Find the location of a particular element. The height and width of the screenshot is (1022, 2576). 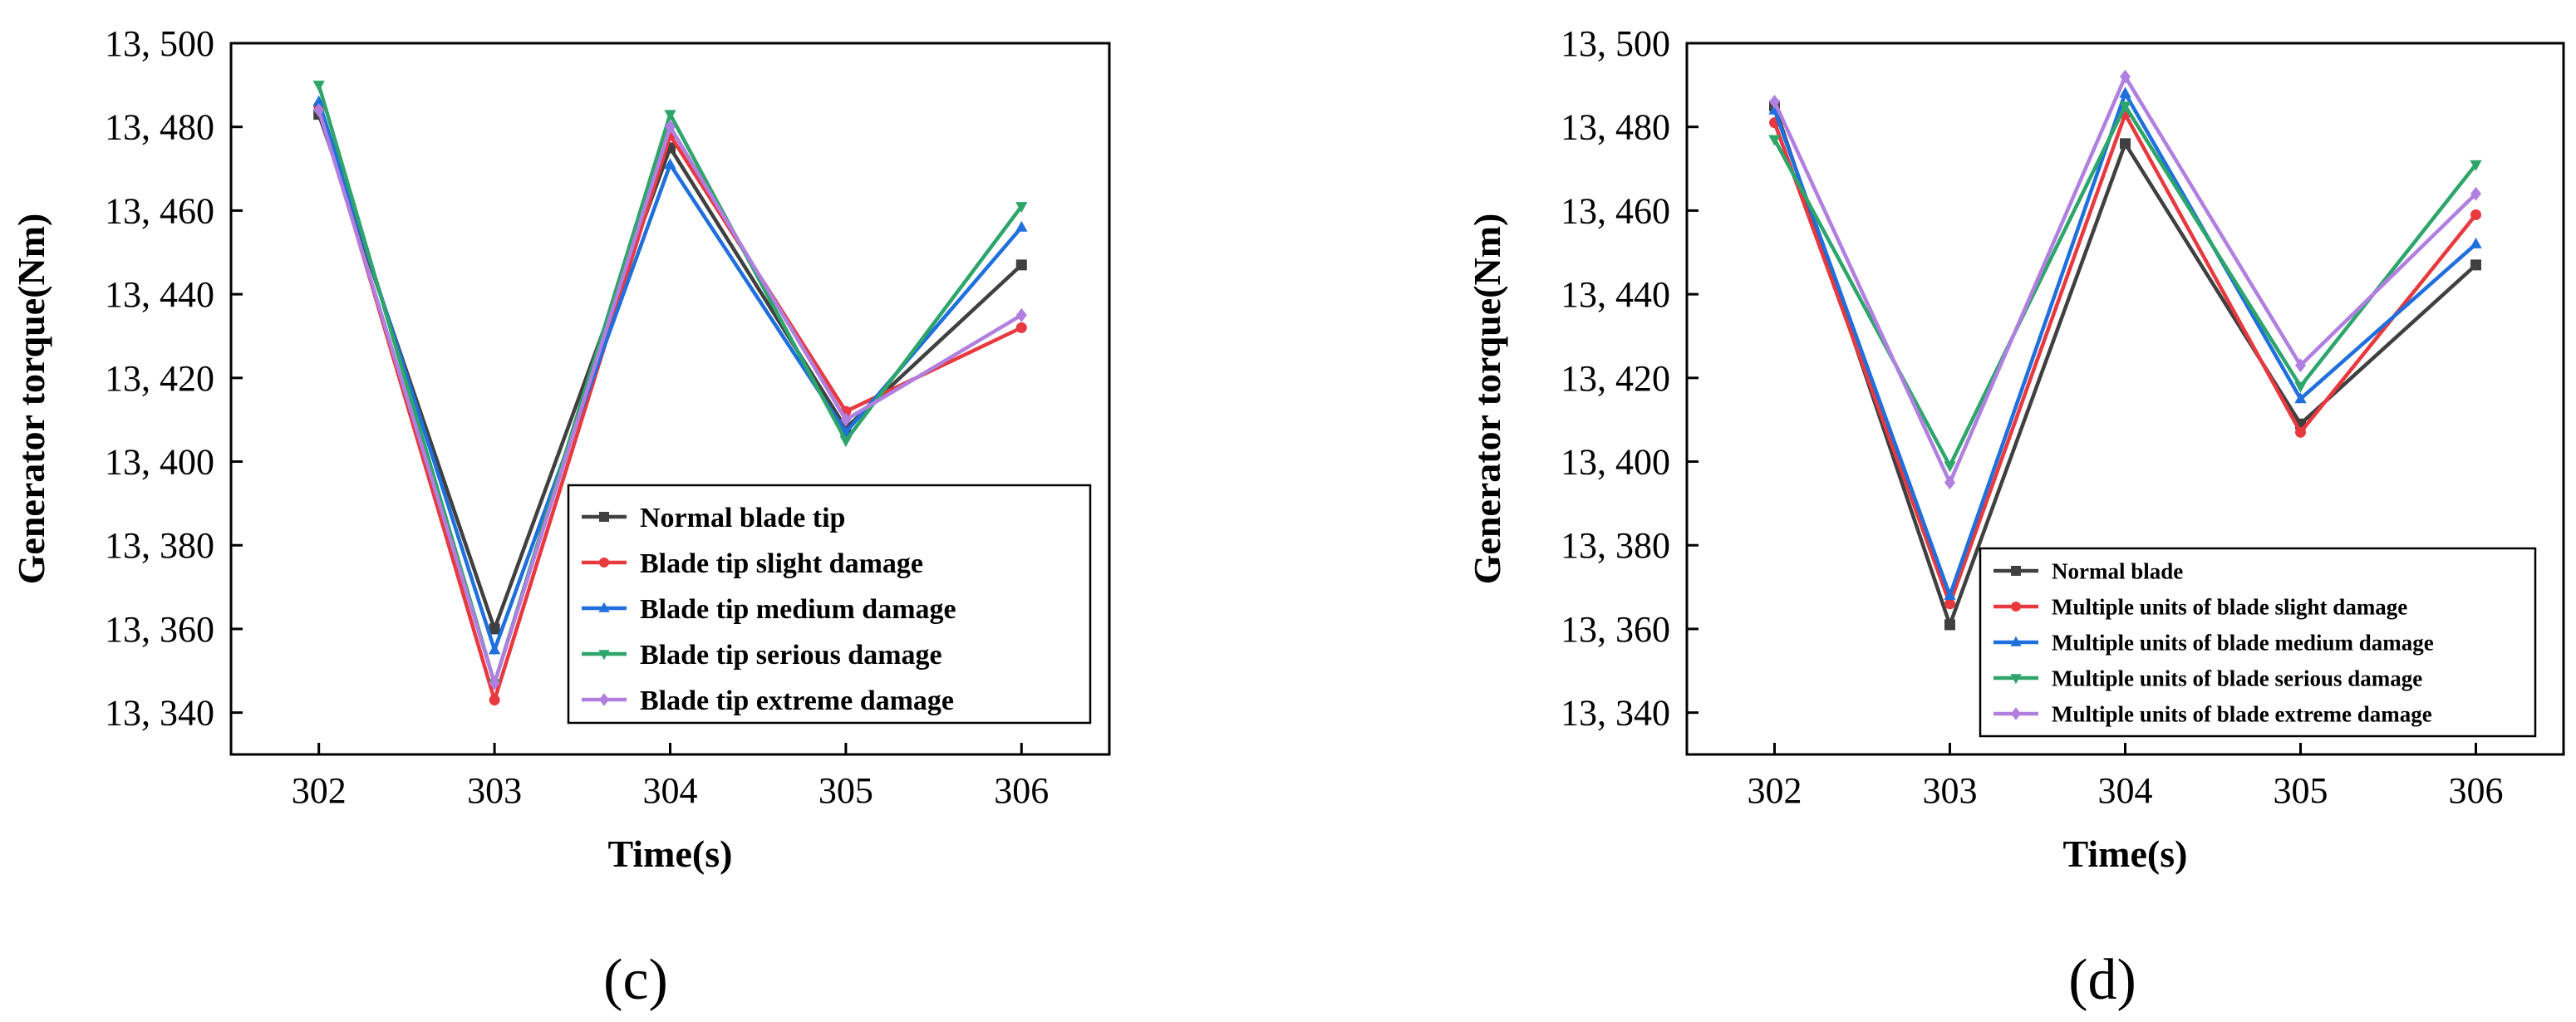

legend-item: Normal blade is located at coordinates (2088, 570).